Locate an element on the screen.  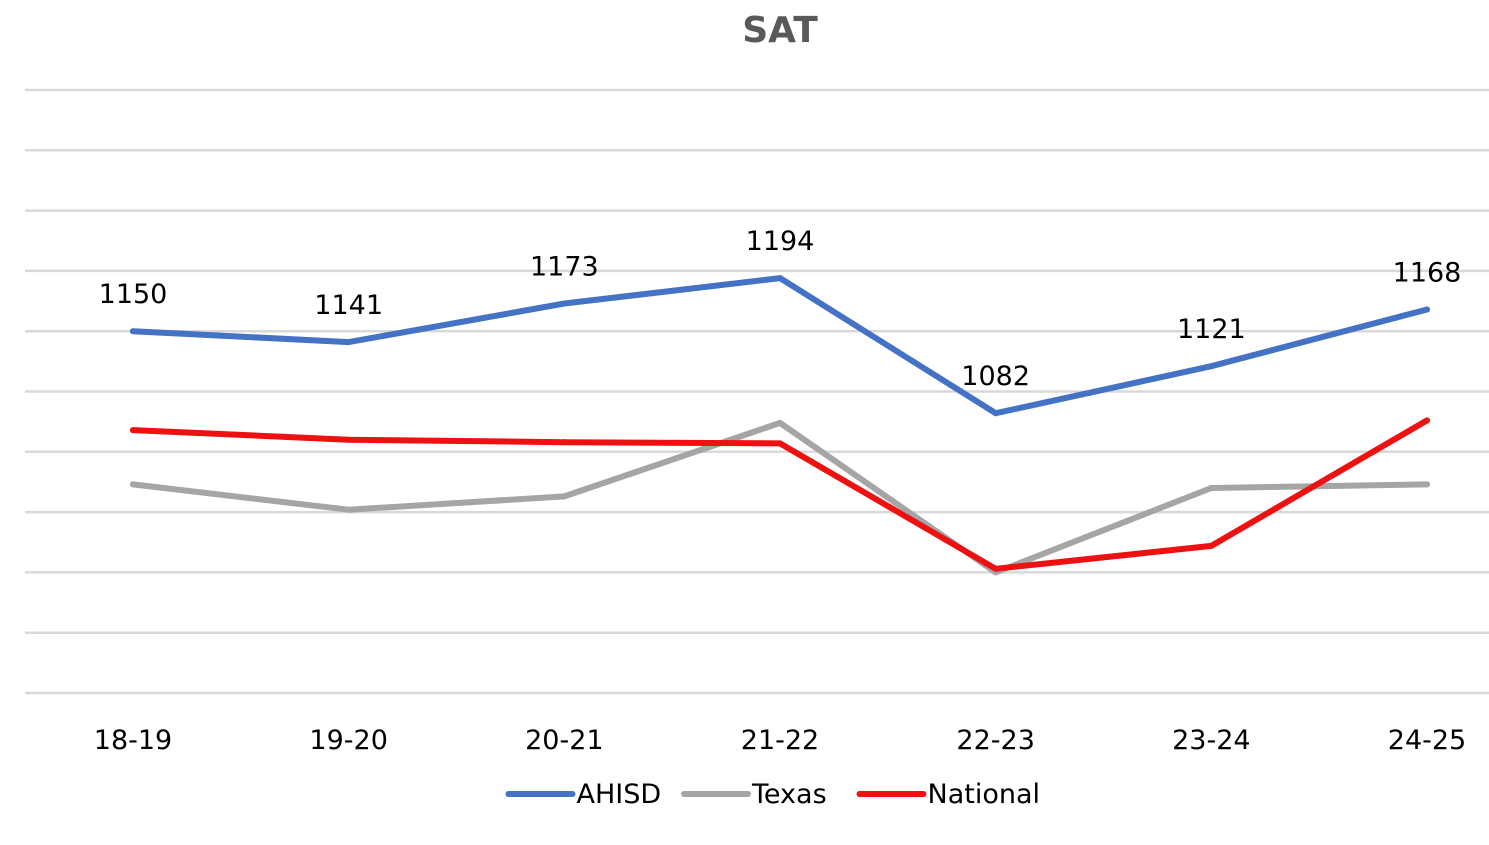
x-axis-tick-labels: 18-19 19-20 20-21 21-22 22-23 23-24 24-25 is located at coordinates (780, 740).